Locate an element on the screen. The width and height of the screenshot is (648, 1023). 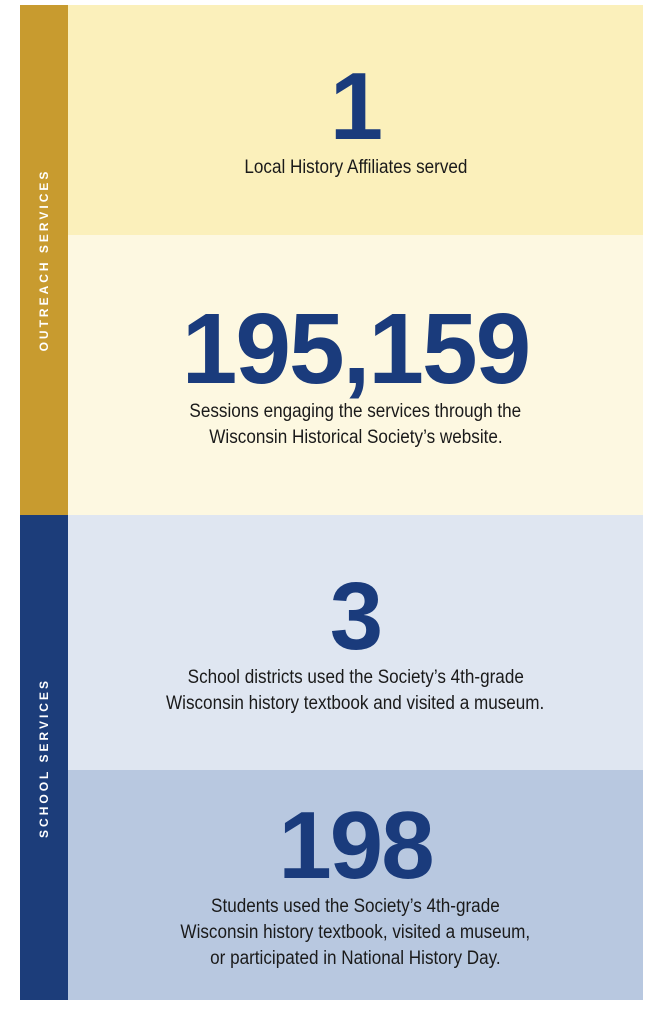
stat-description: or participated in National History Day. is located at coordinates (355, 958).